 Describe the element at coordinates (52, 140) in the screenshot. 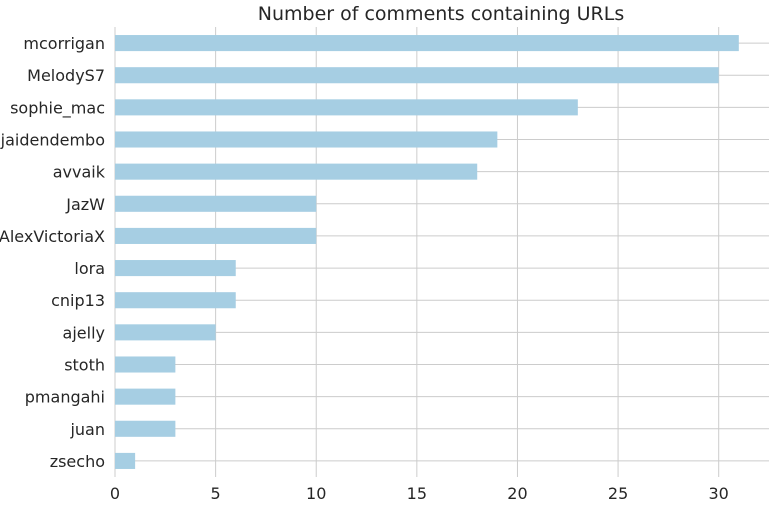

I see `category-label-jaidendembo: jaidendembo` at that location.